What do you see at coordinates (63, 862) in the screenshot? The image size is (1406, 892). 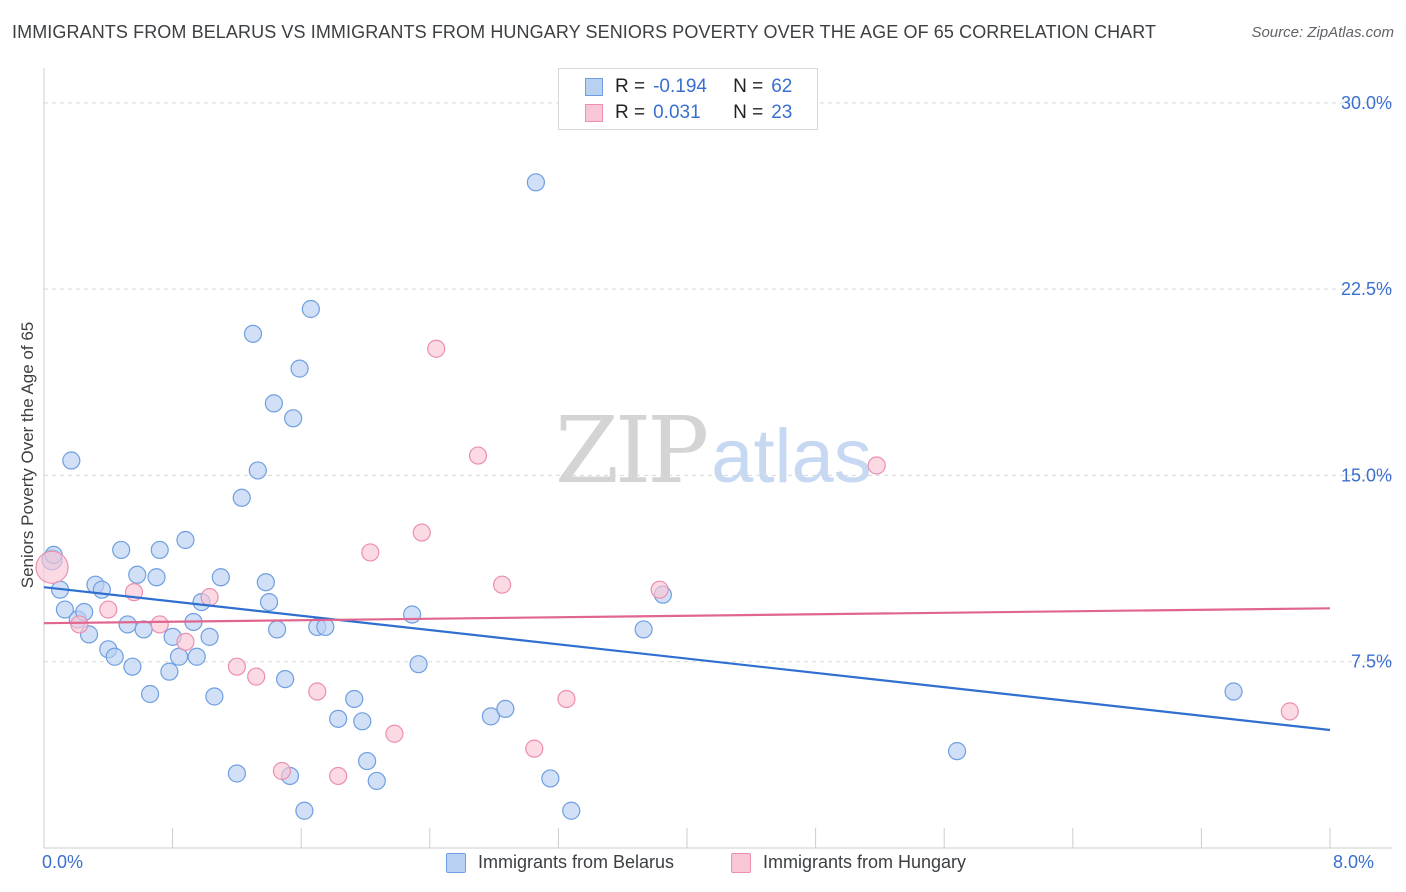 I see `x-tick-label-min: 0.0%` at bounding box center [63, 862].